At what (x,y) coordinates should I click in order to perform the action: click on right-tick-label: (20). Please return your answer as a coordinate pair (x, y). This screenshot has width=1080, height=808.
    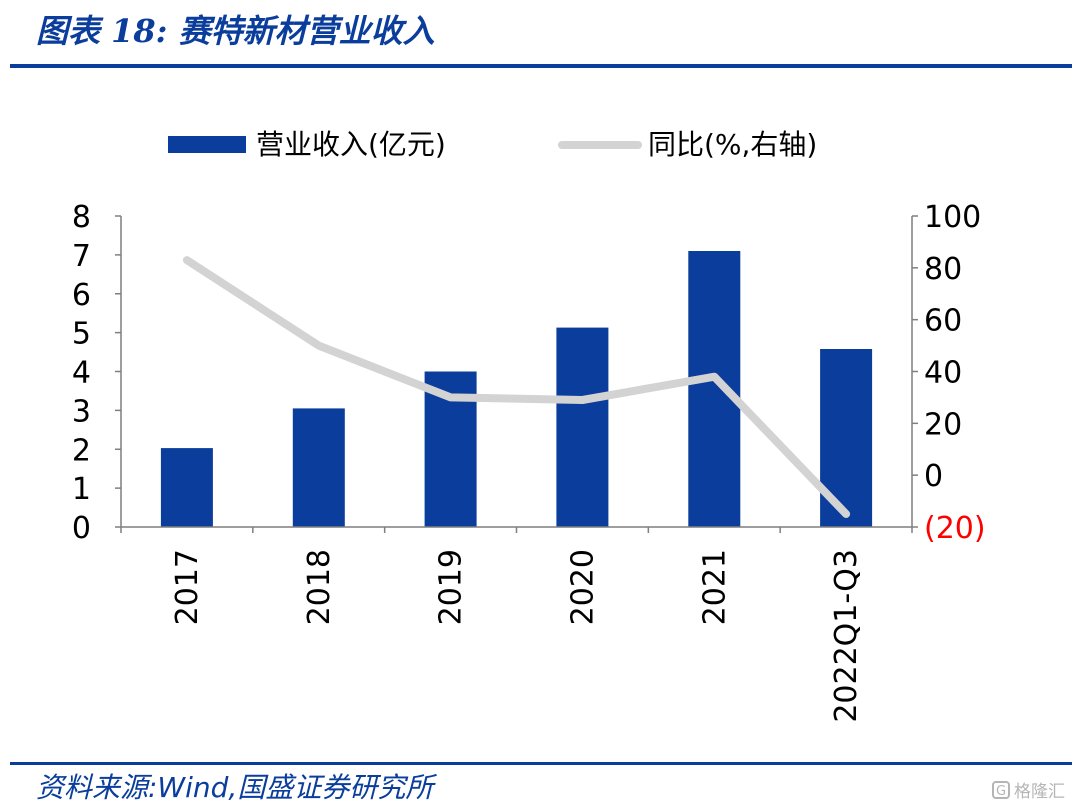
    Looking at the image, I should click on (955, 528).